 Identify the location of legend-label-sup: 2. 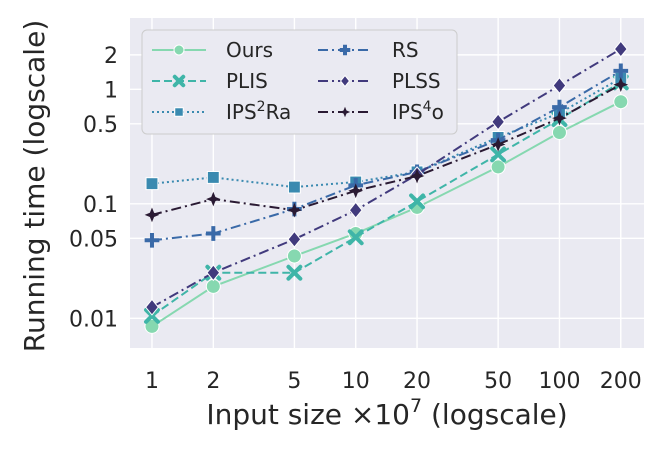
(261, 107).